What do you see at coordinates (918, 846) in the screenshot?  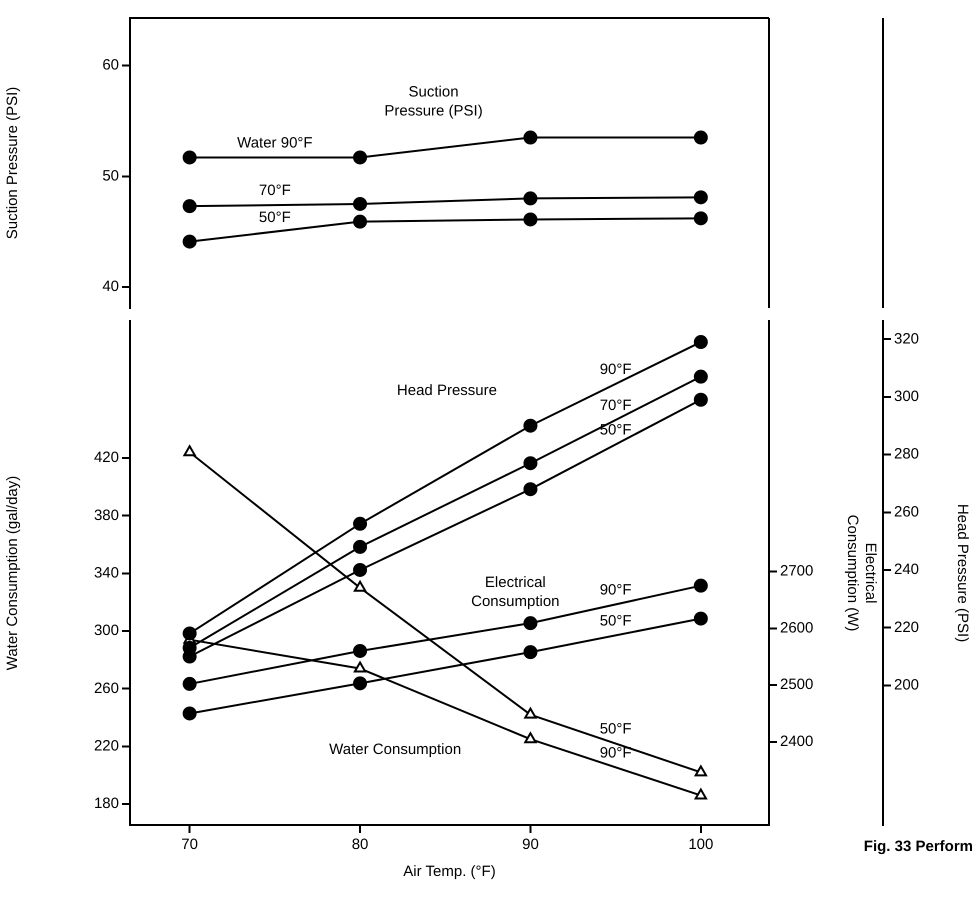 I see `caption: Fig. 33 Perform` at bounding box center [918, 846].